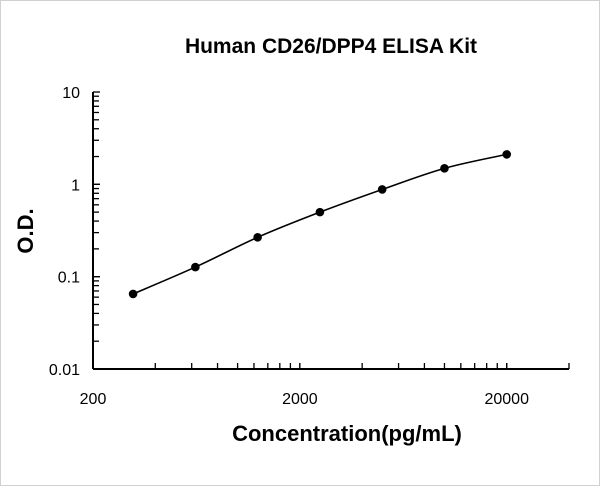  Describe the element at coordinates (331, 46) in the screenshot. I see `chart-title: Human CD26/DPP4 ELISA Kit` at that location.